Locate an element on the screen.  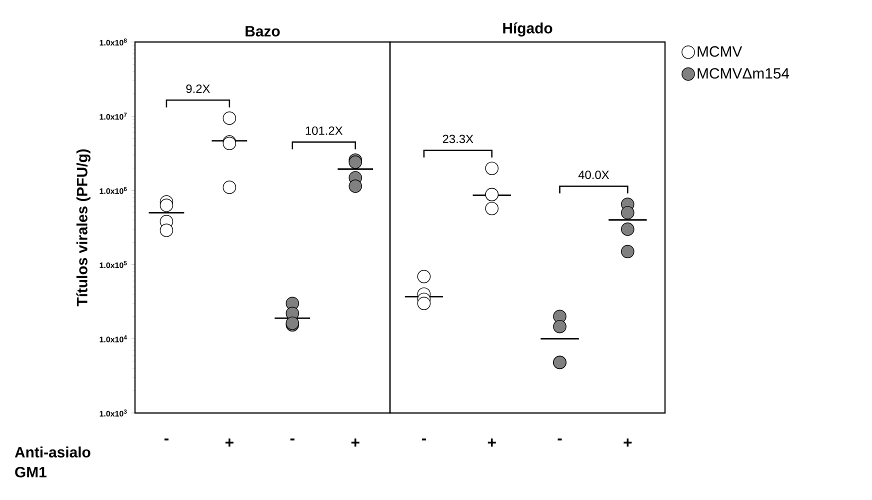
legend-label: MCMV is located at coordinates (720, 51).